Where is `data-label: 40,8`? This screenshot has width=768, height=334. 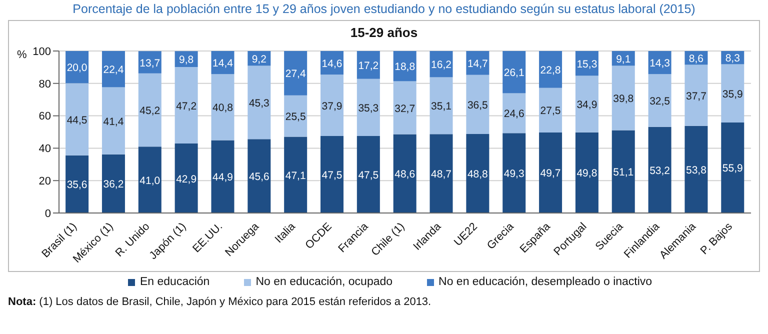
data-label: 40,8 is located at coordinates (223, 108).